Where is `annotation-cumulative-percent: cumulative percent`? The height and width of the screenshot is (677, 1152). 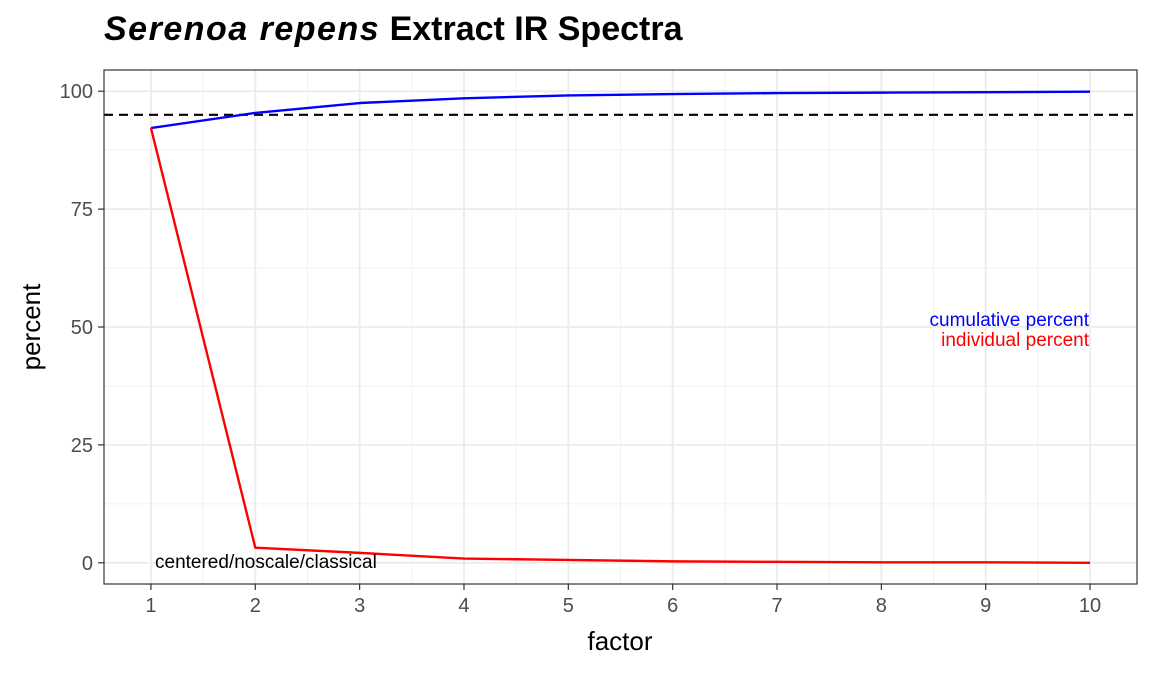
annotation-cumulative-percent: cumulative percent is located at coordinates (1010, 320).